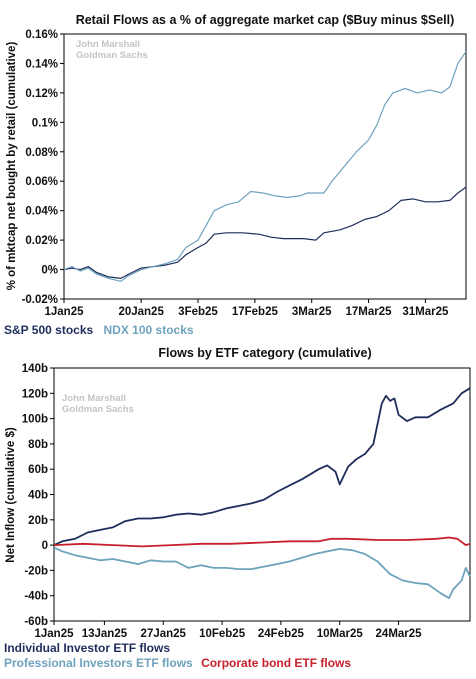 This screenshot has width=476, height=679. I want to click on chart1-x-tick-label: 17Feb25, so click(255, 312).